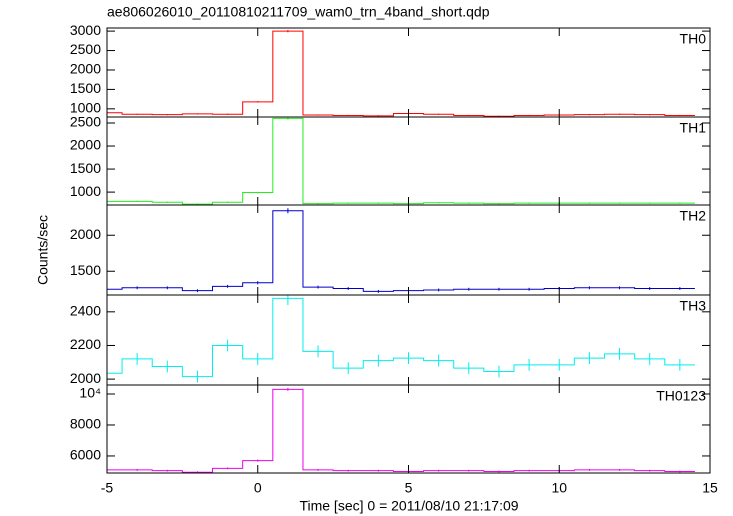  I want to click on panel-label: TH0123, so click(681, 396).